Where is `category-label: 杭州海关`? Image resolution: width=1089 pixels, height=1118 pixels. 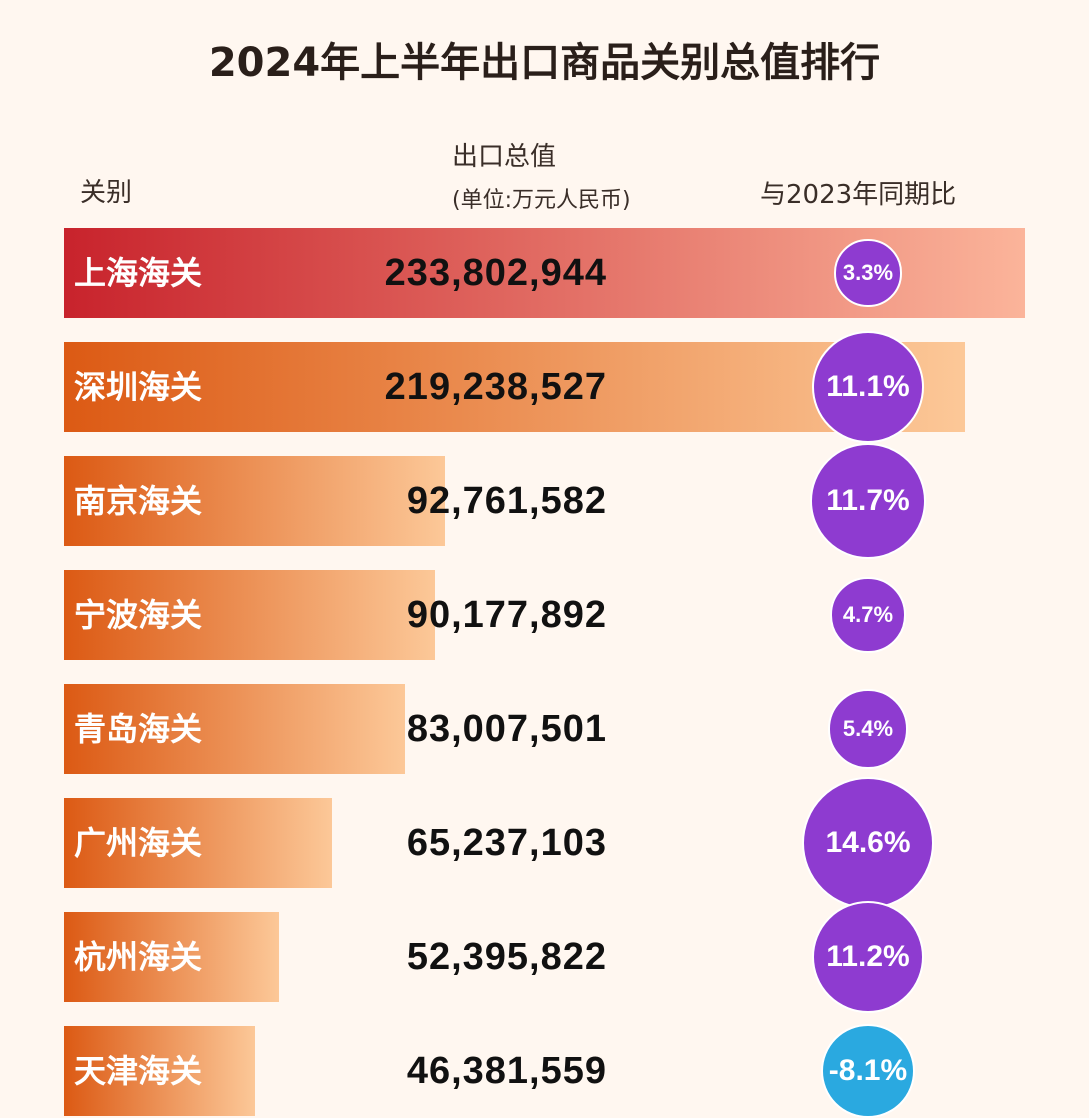 category-label: 杭州海关 is located at coordinates (138, 957).